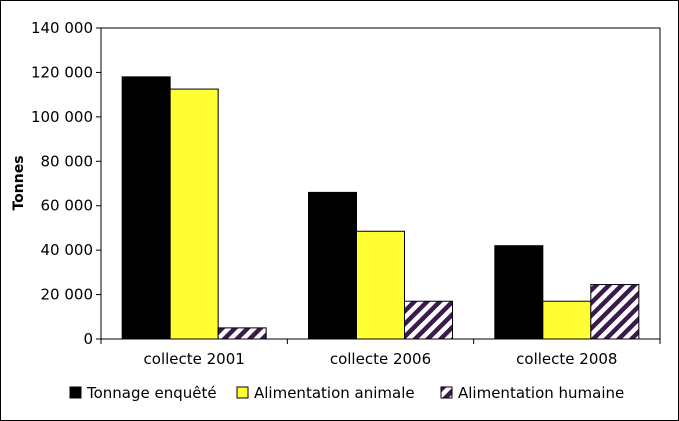 The image size is (679, 421). What do you see at coordinates (67, 250) in the screenshot?
I see `y-tick-label: 40 000` at bounding box center [67, 250].